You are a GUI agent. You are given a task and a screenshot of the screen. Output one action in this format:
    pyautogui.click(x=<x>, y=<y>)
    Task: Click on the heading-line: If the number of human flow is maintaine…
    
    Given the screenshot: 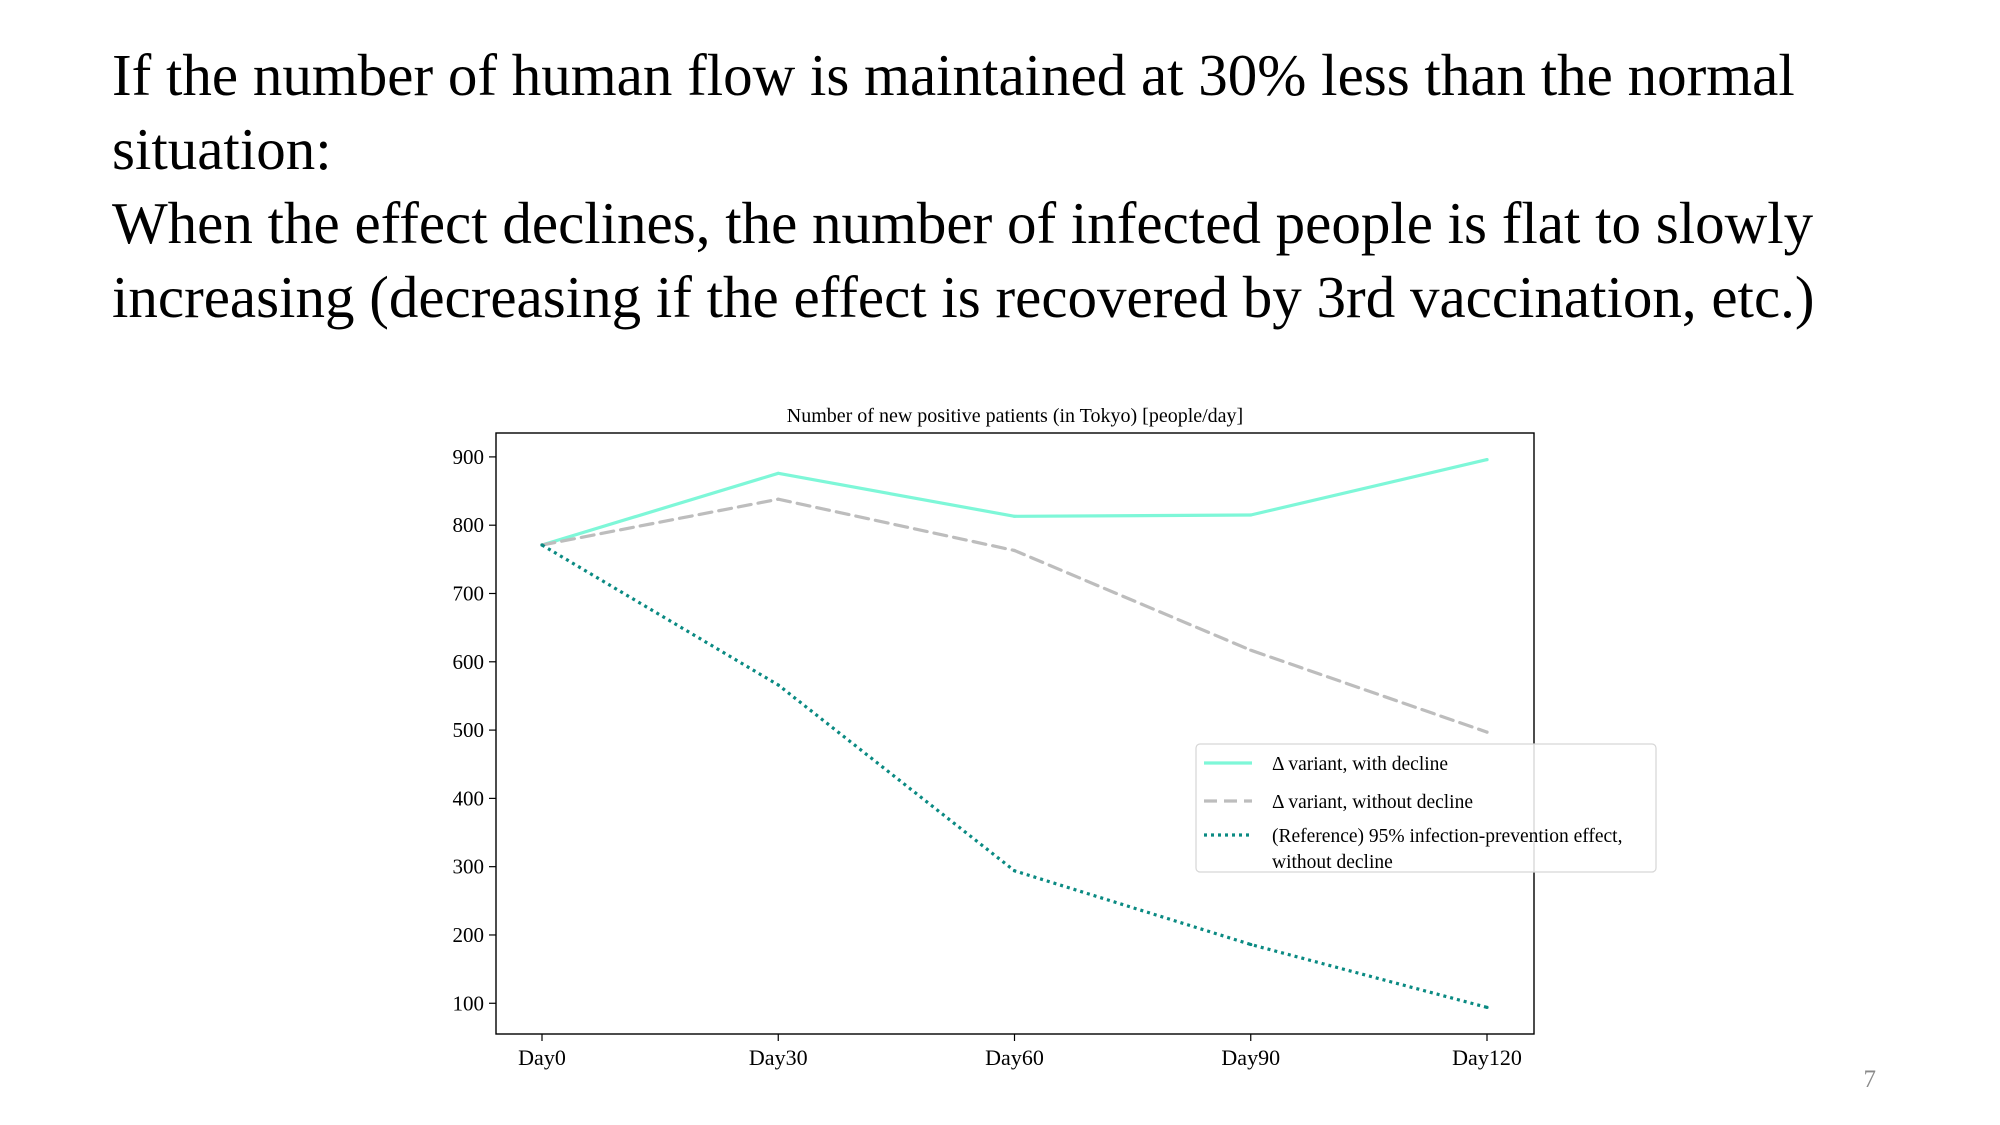 What is the action you would take?
    pyautogui.click(x=953, y=75)
    